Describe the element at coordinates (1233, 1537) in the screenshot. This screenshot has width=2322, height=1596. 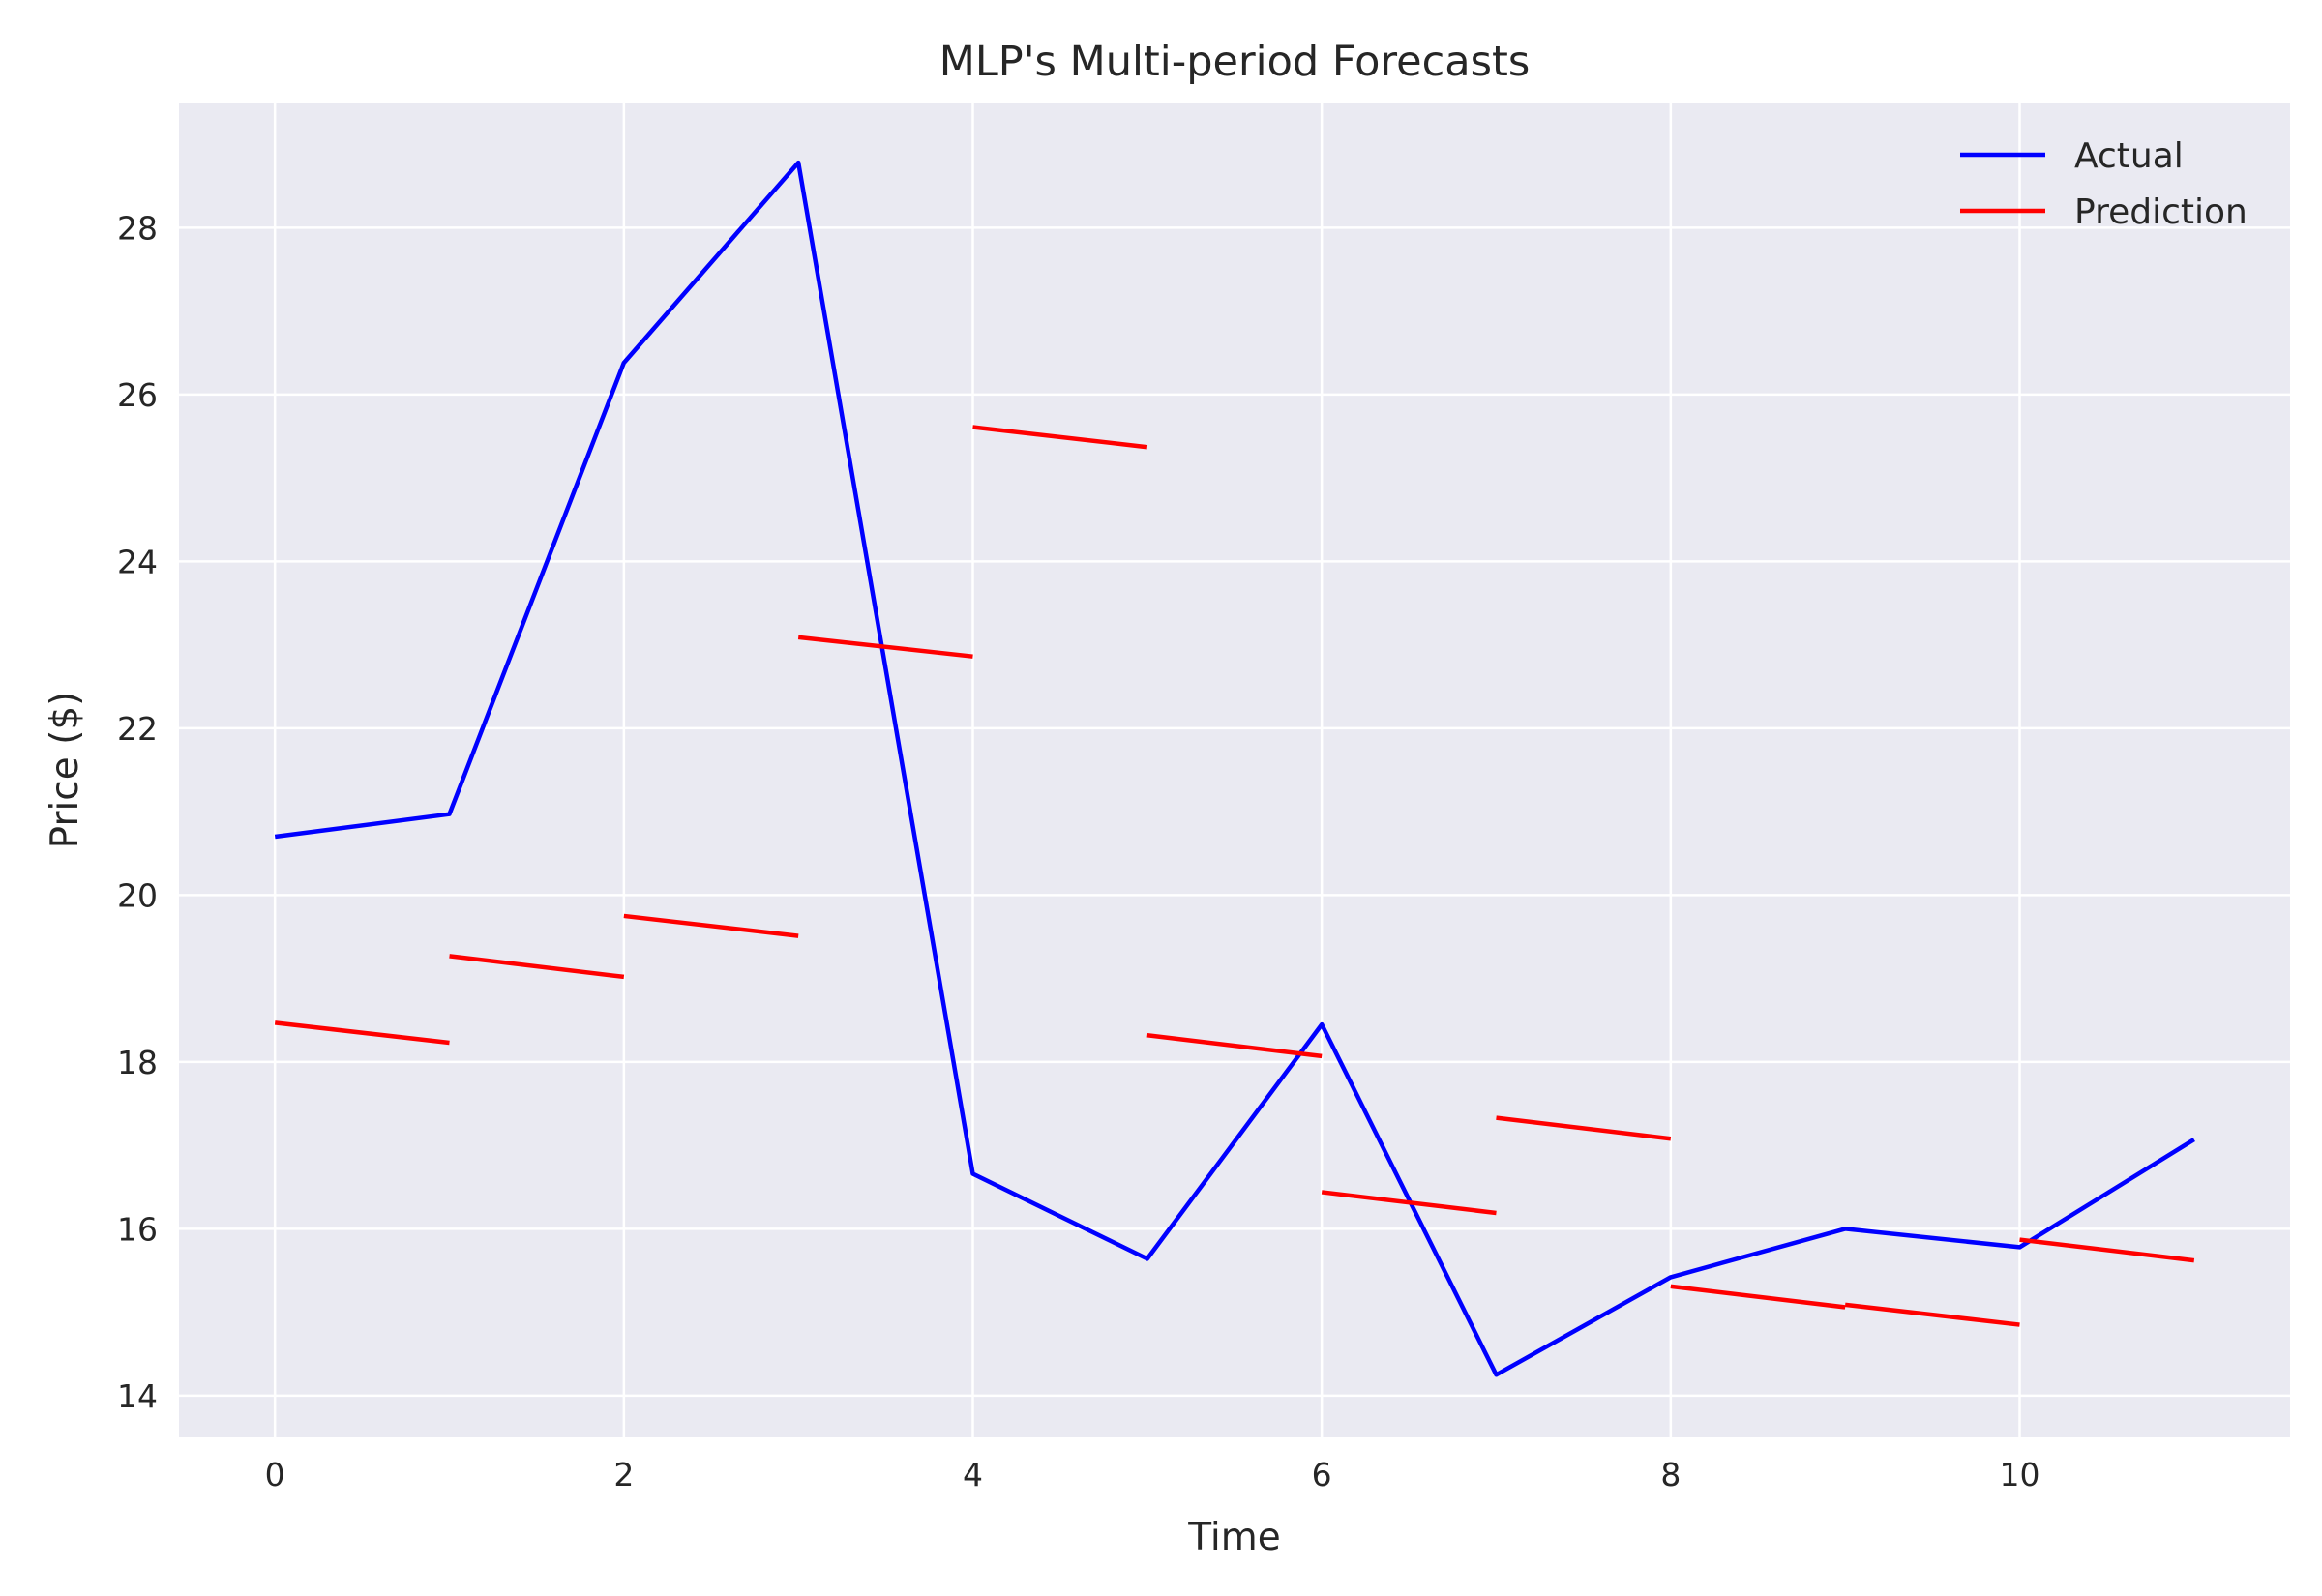
I see `x-axis-label: Time` at that location.